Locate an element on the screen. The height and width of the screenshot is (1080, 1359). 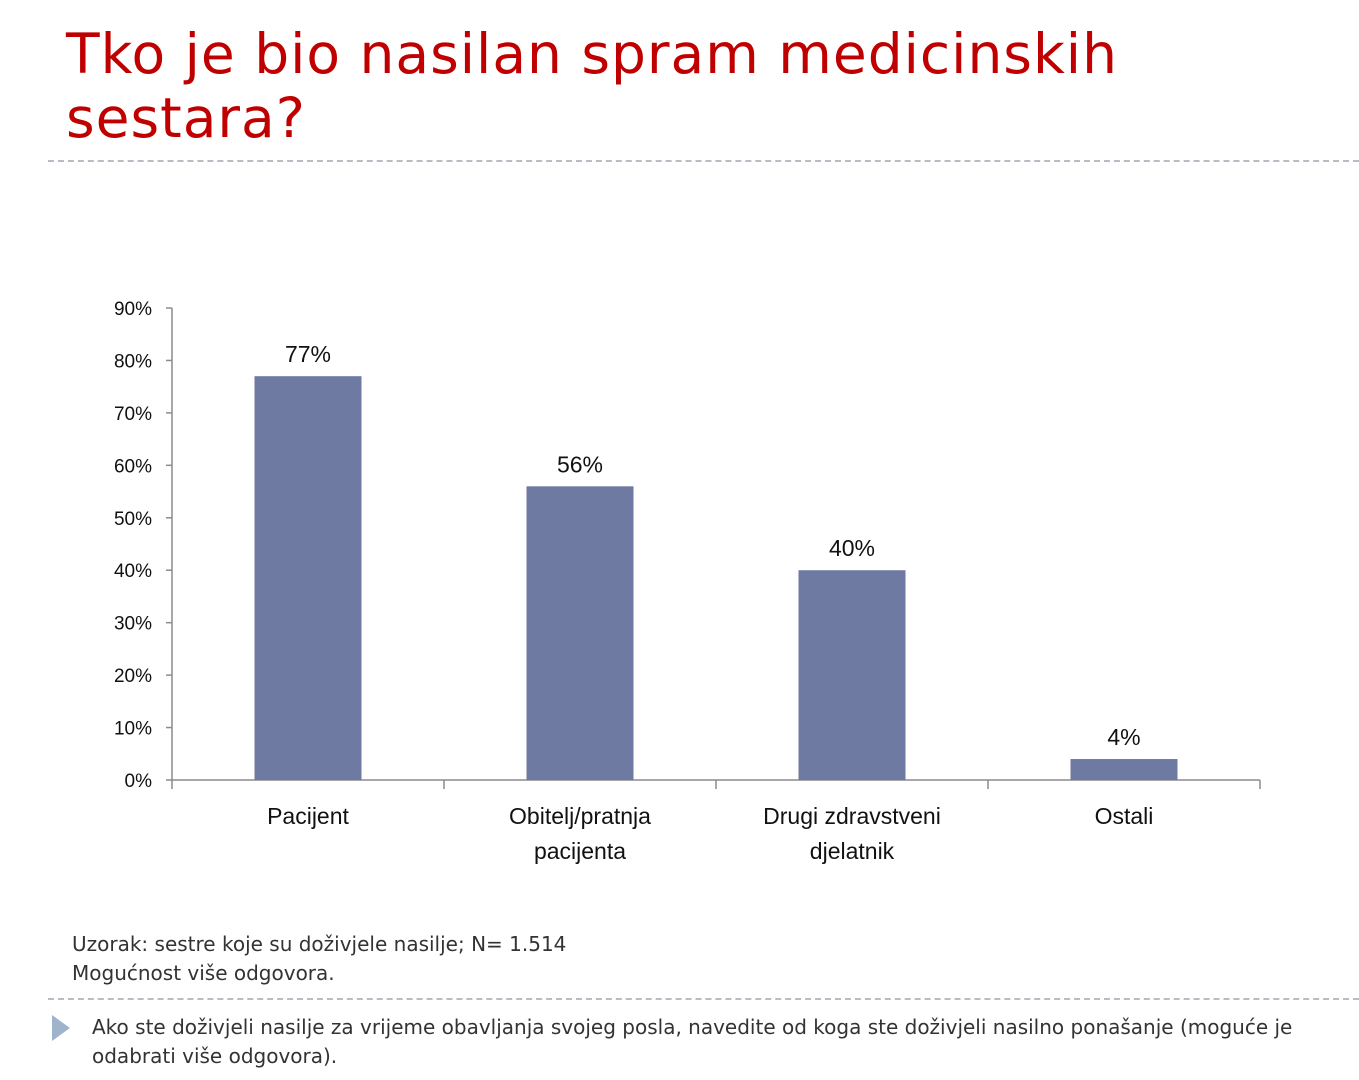
multiple-answers-note: Mogućnost više odgovora. is located at coordinates (203, 973).